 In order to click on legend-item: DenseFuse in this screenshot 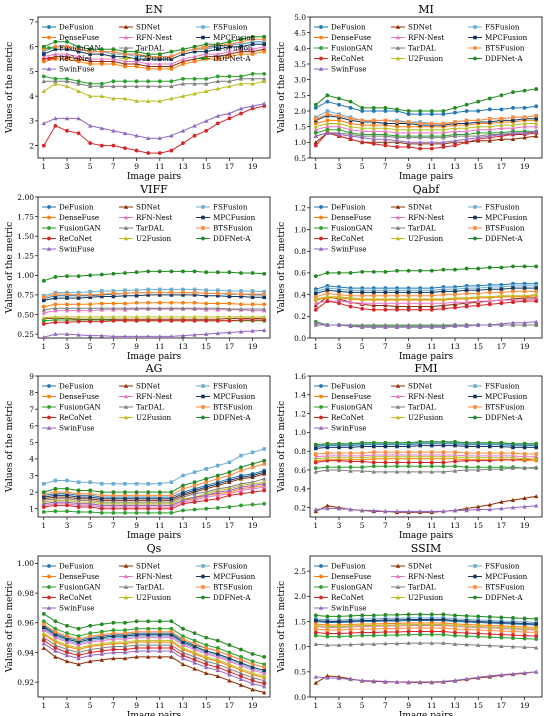, I will do `click(70, 396)`.